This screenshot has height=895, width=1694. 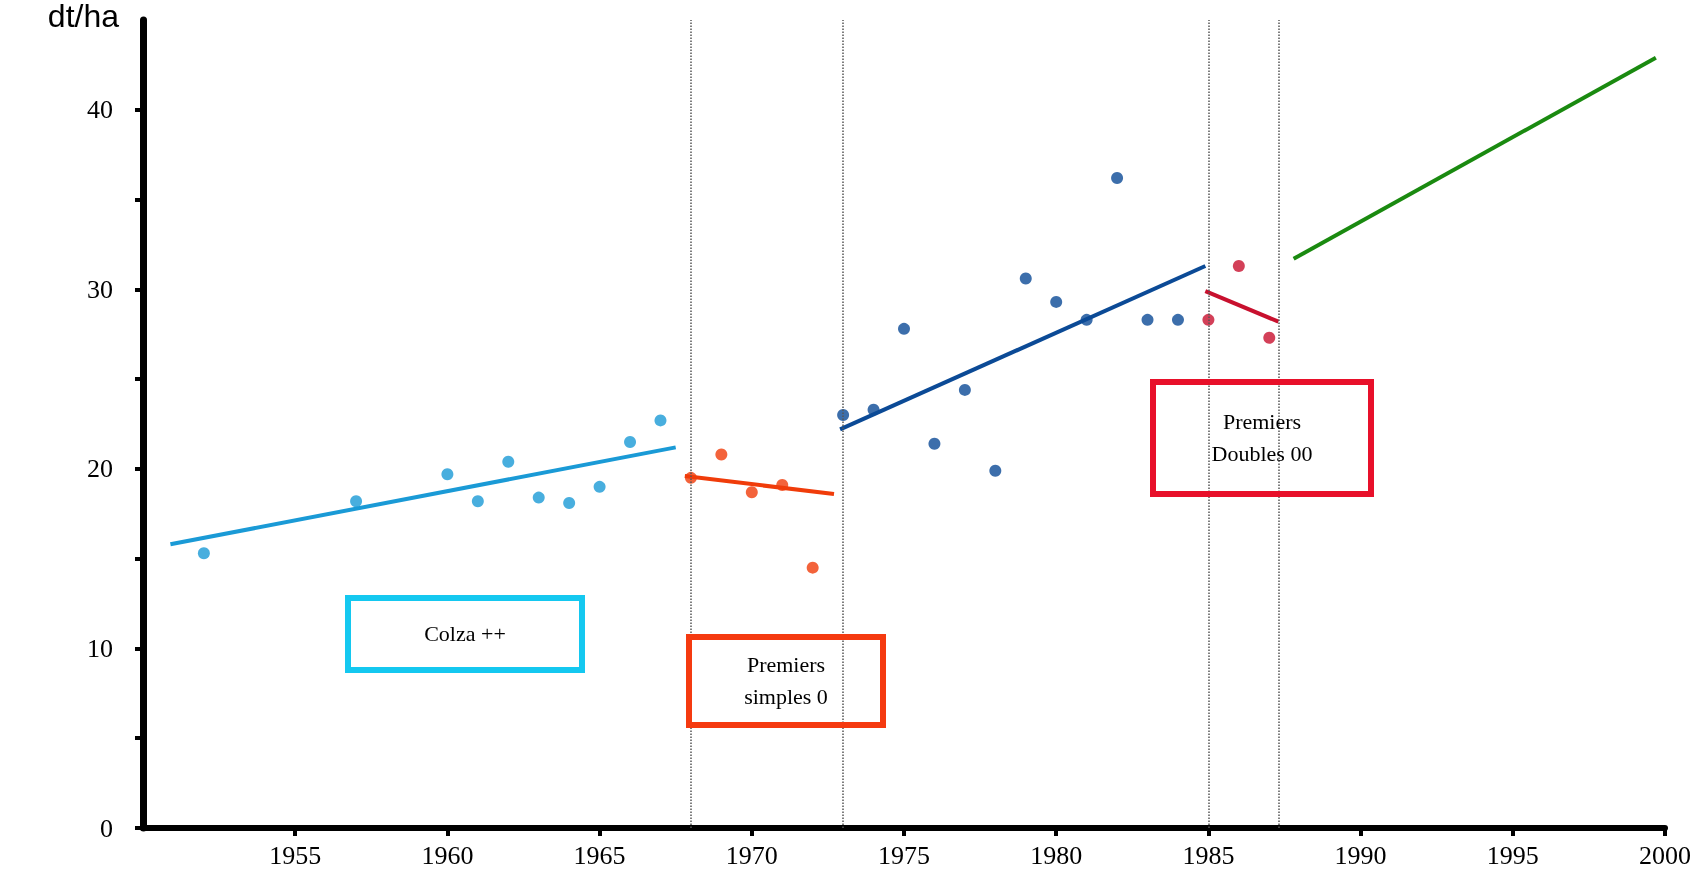 What do you see at coordinates (100, 289) in the screenshot?
I see `y-tick-label: 30` at bounding box center [100, 289].